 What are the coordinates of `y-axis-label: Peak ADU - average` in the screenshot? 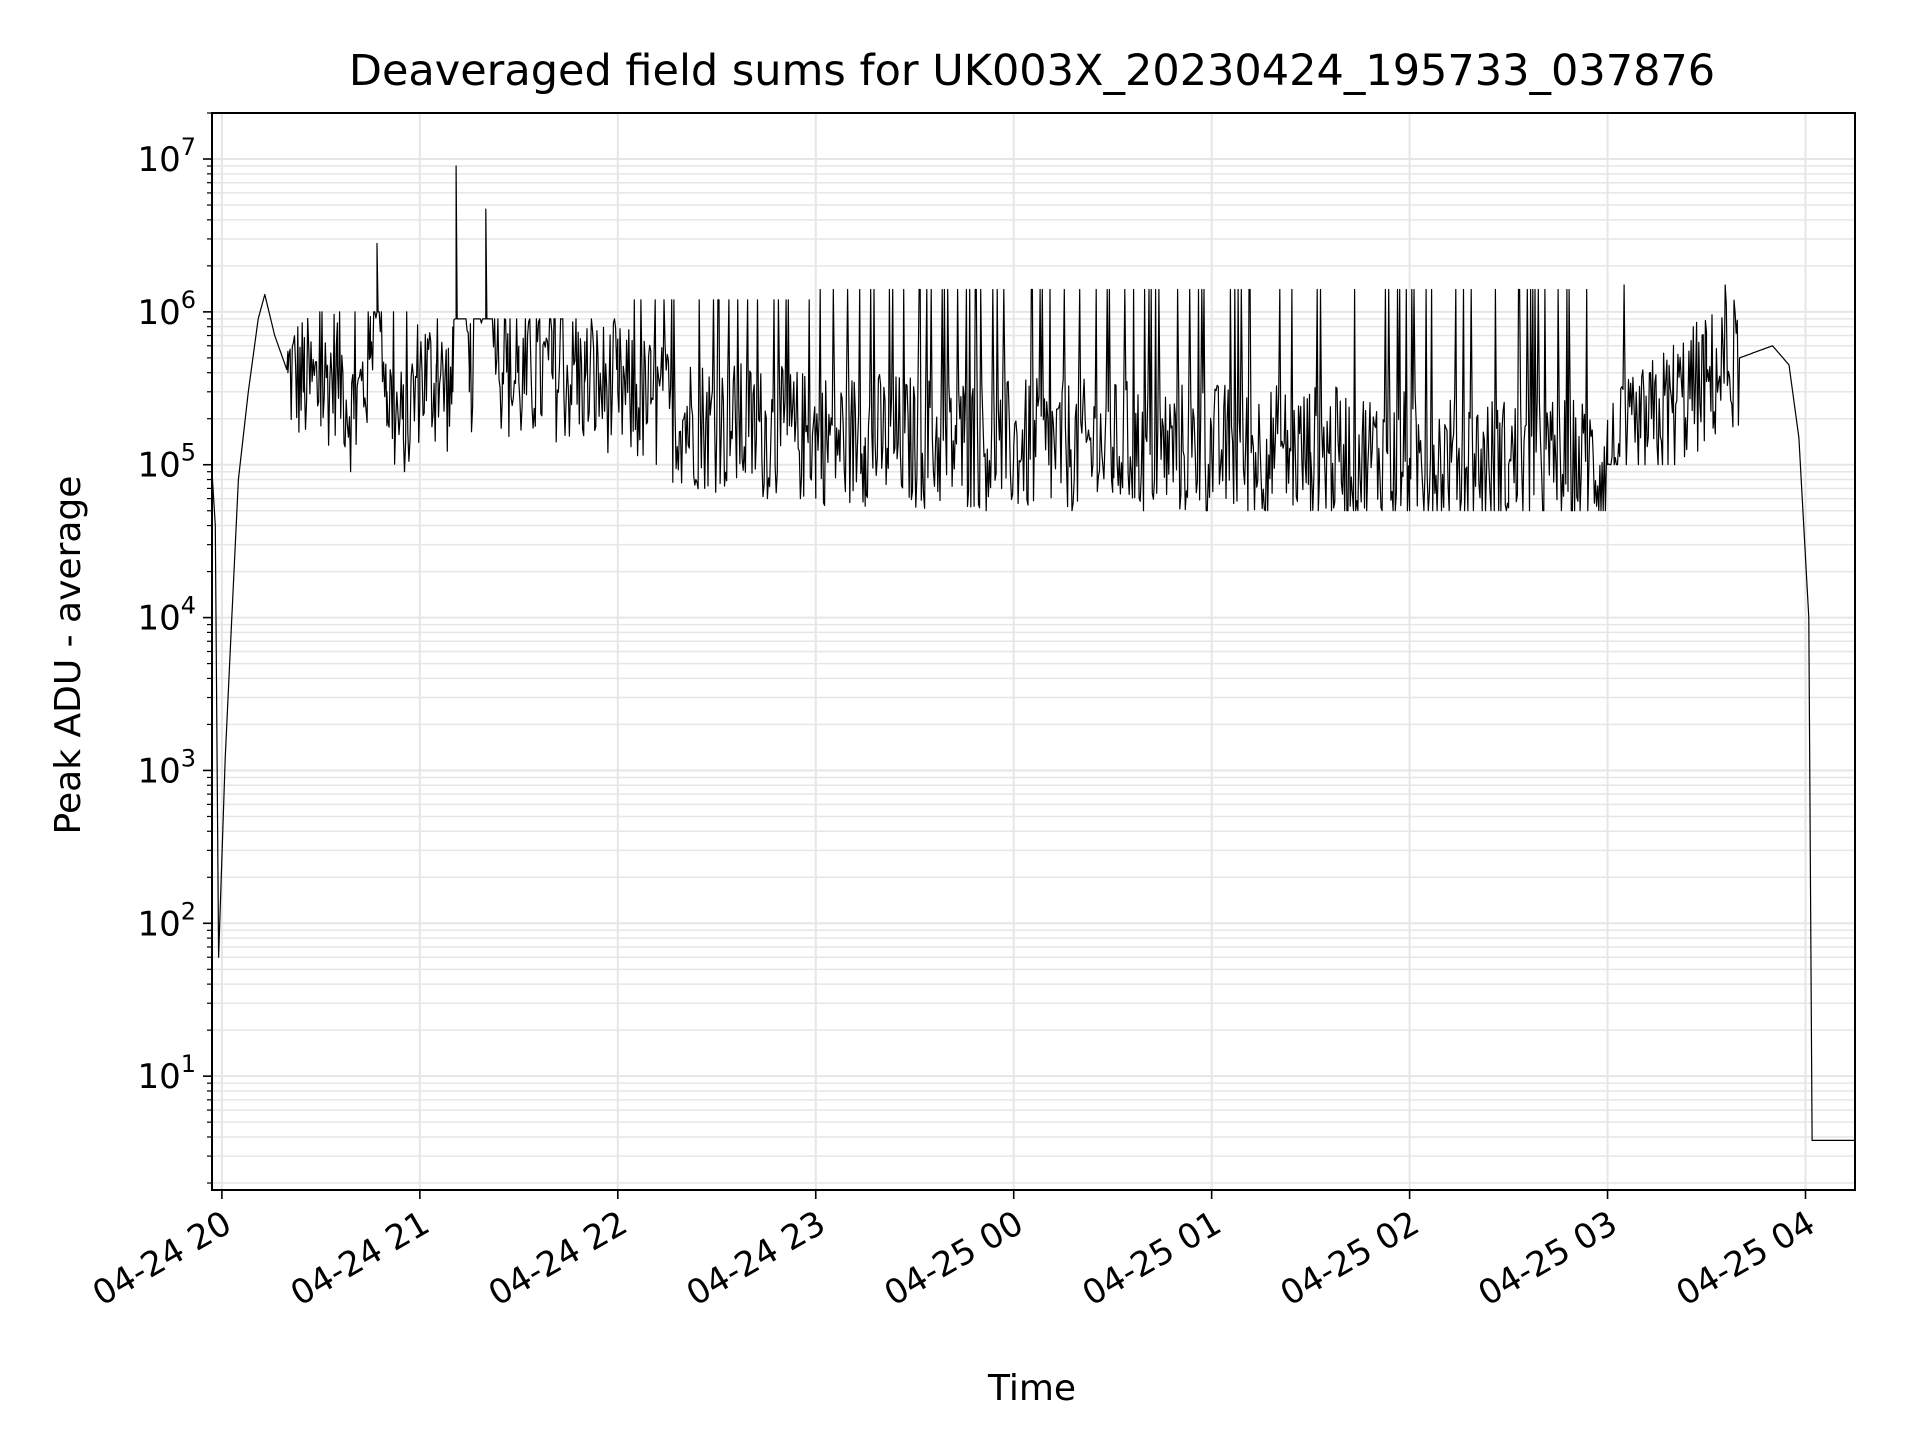 It's located at (68, 655).